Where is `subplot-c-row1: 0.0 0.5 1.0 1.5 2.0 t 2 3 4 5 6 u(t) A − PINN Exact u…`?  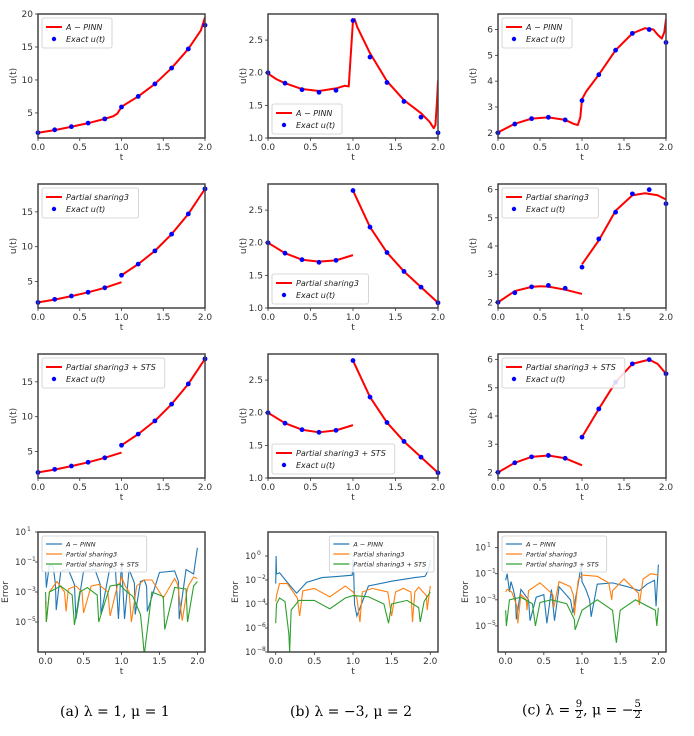 subplot-c-row1: 0.0 0.5 1.0 1.5 2.0 t 2 3 4 5 6 u(t) A − PINN Exact u… is located at coordinates (571, 88).